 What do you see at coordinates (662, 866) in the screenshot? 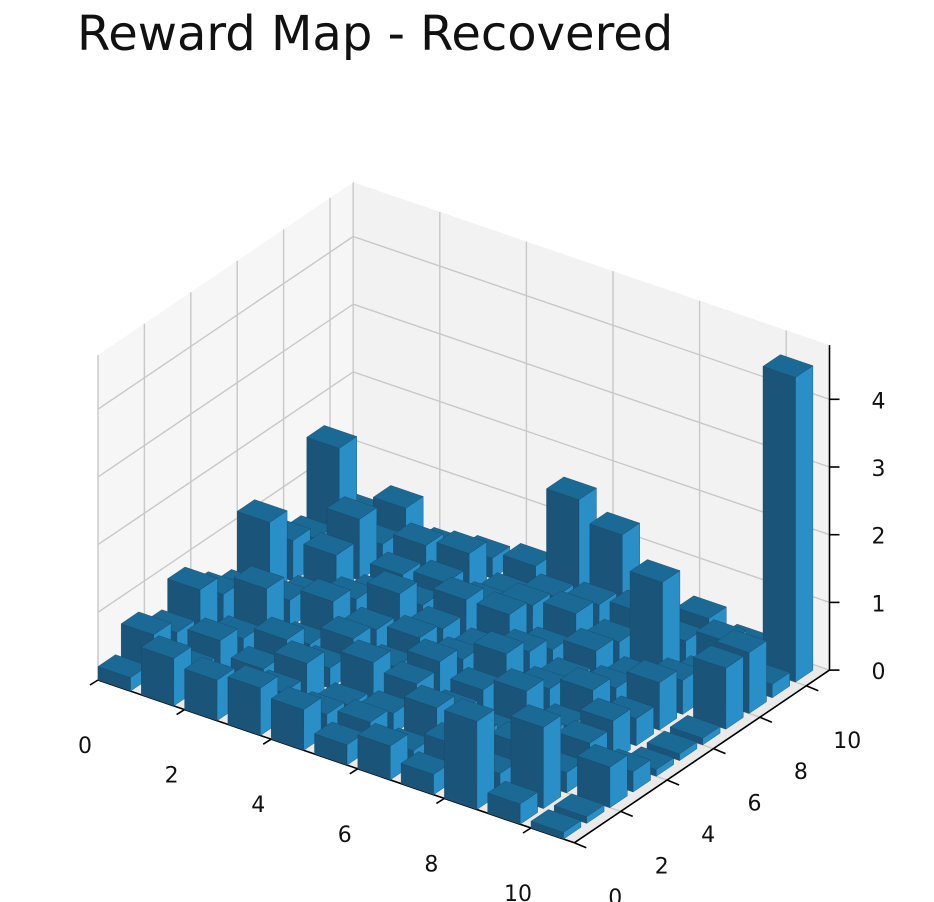
I see `y-tick-label: 2` at bounding box center [662, 866].